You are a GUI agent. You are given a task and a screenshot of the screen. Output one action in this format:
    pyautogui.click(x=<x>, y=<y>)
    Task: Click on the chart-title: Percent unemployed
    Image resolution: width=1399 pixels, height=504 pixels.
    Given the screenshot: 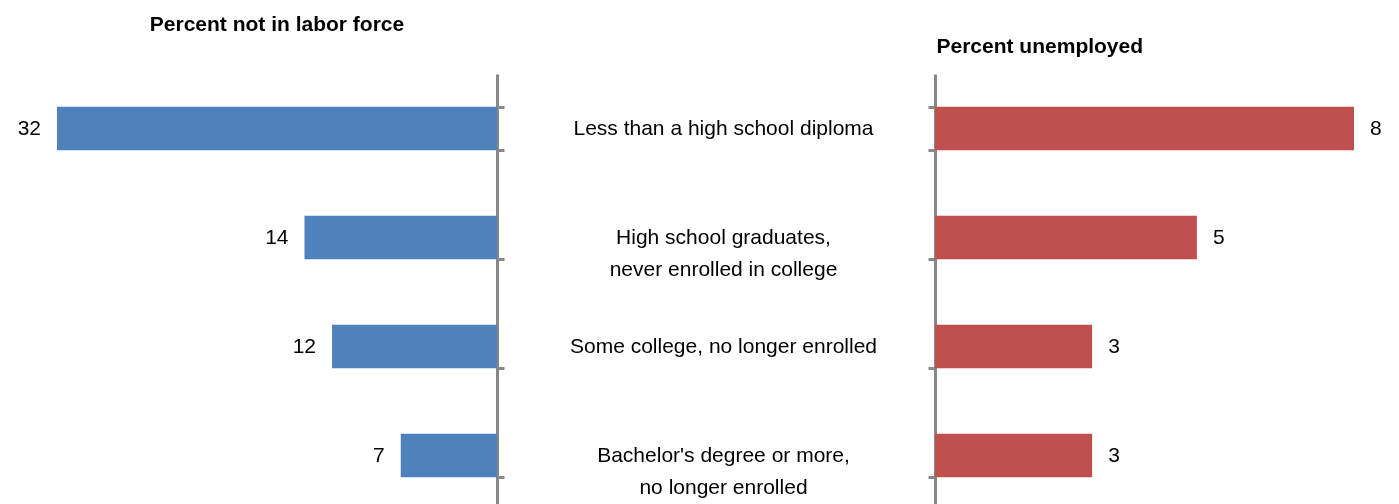 What is the action you would take?
    pyautogui.click(x=1040, y=45)
    